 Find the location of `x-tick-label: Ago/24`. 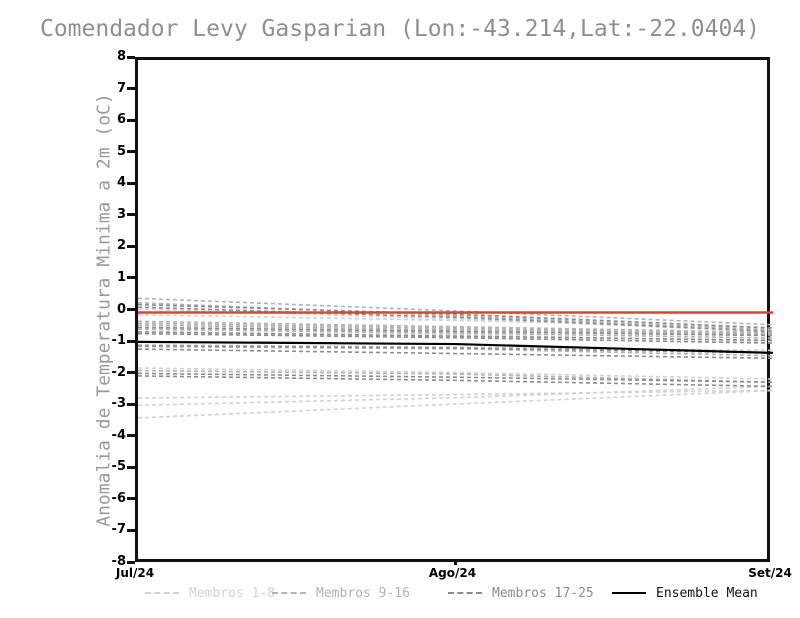

x-tick-label: Ago/24 is located at coordinates (452, 573).